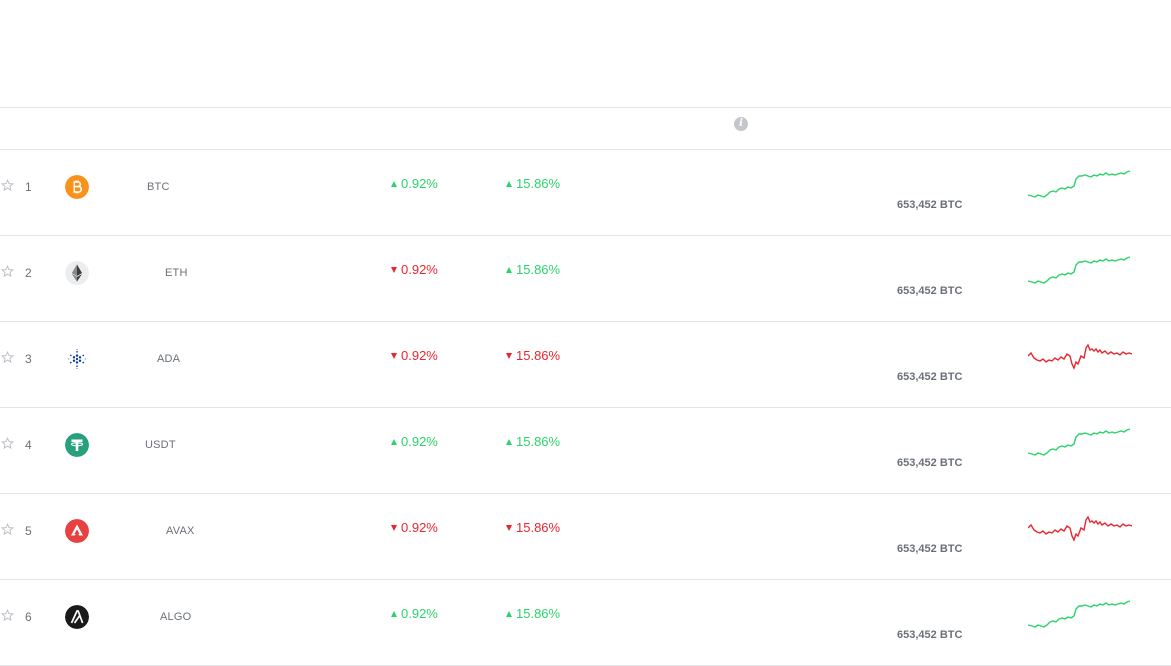  Describe the element at coordinates (585, 279) in the screenshot. I see `table-row: 2 ETH 0.92% 15.86% 653,452 BTC` at that location.